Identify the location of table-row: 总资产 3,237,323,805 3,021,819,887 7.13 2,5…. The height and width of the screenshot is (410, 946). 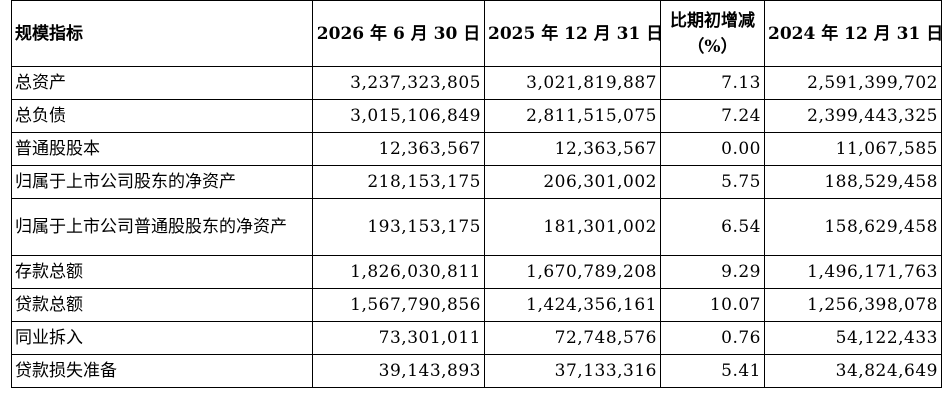
(476, 83).